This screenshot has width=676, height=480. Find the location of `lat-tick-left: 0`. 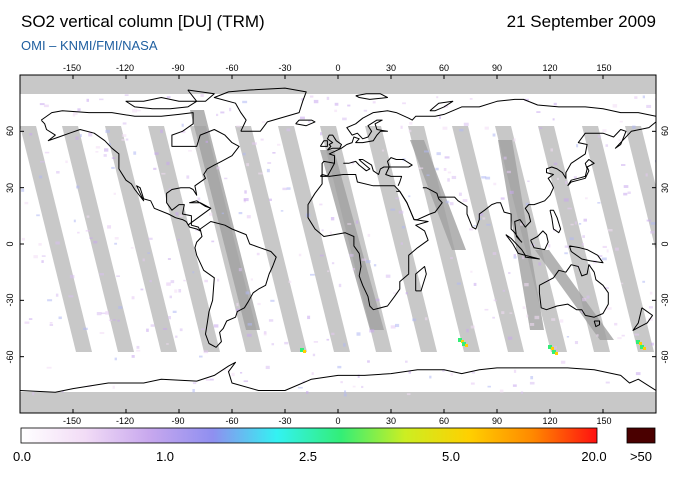

lat-tick-left: 0 is located at coordinates (10, 244).